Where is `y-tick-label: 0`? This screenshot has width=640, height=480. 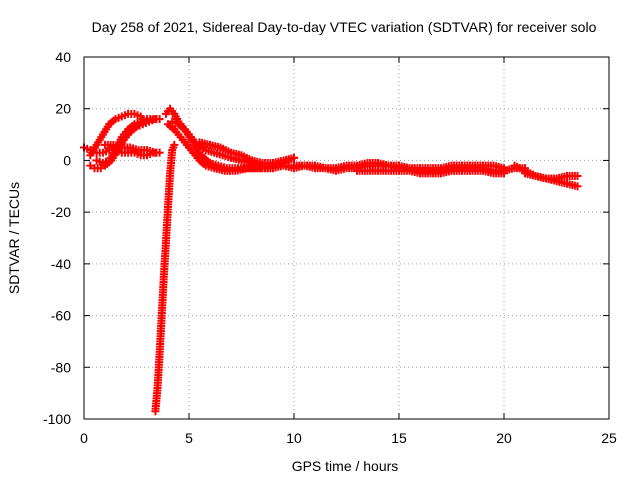
y-tick-label: 0 is located at coordinates (67, 160).